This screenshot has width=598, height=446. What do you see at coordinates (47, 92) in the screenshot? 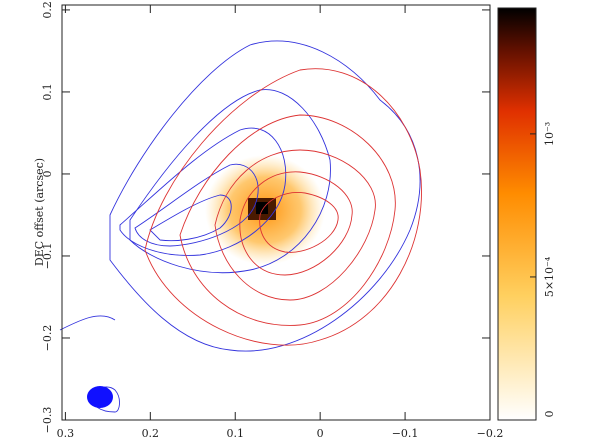
I see `y-tick-label: 0.1` at bounding box center [47, 92].